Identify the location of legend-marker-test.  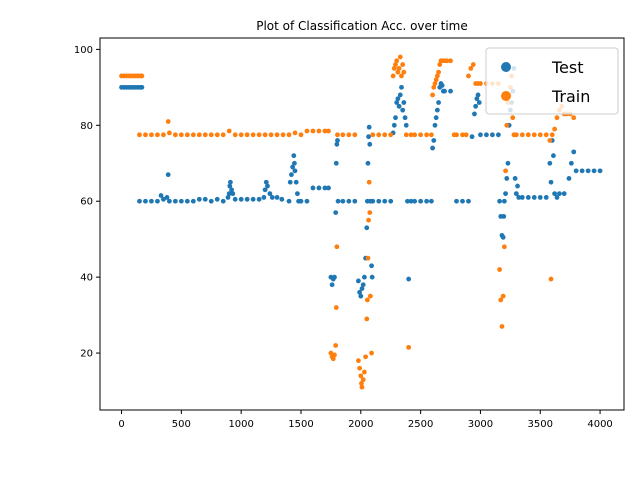
(506, 67).